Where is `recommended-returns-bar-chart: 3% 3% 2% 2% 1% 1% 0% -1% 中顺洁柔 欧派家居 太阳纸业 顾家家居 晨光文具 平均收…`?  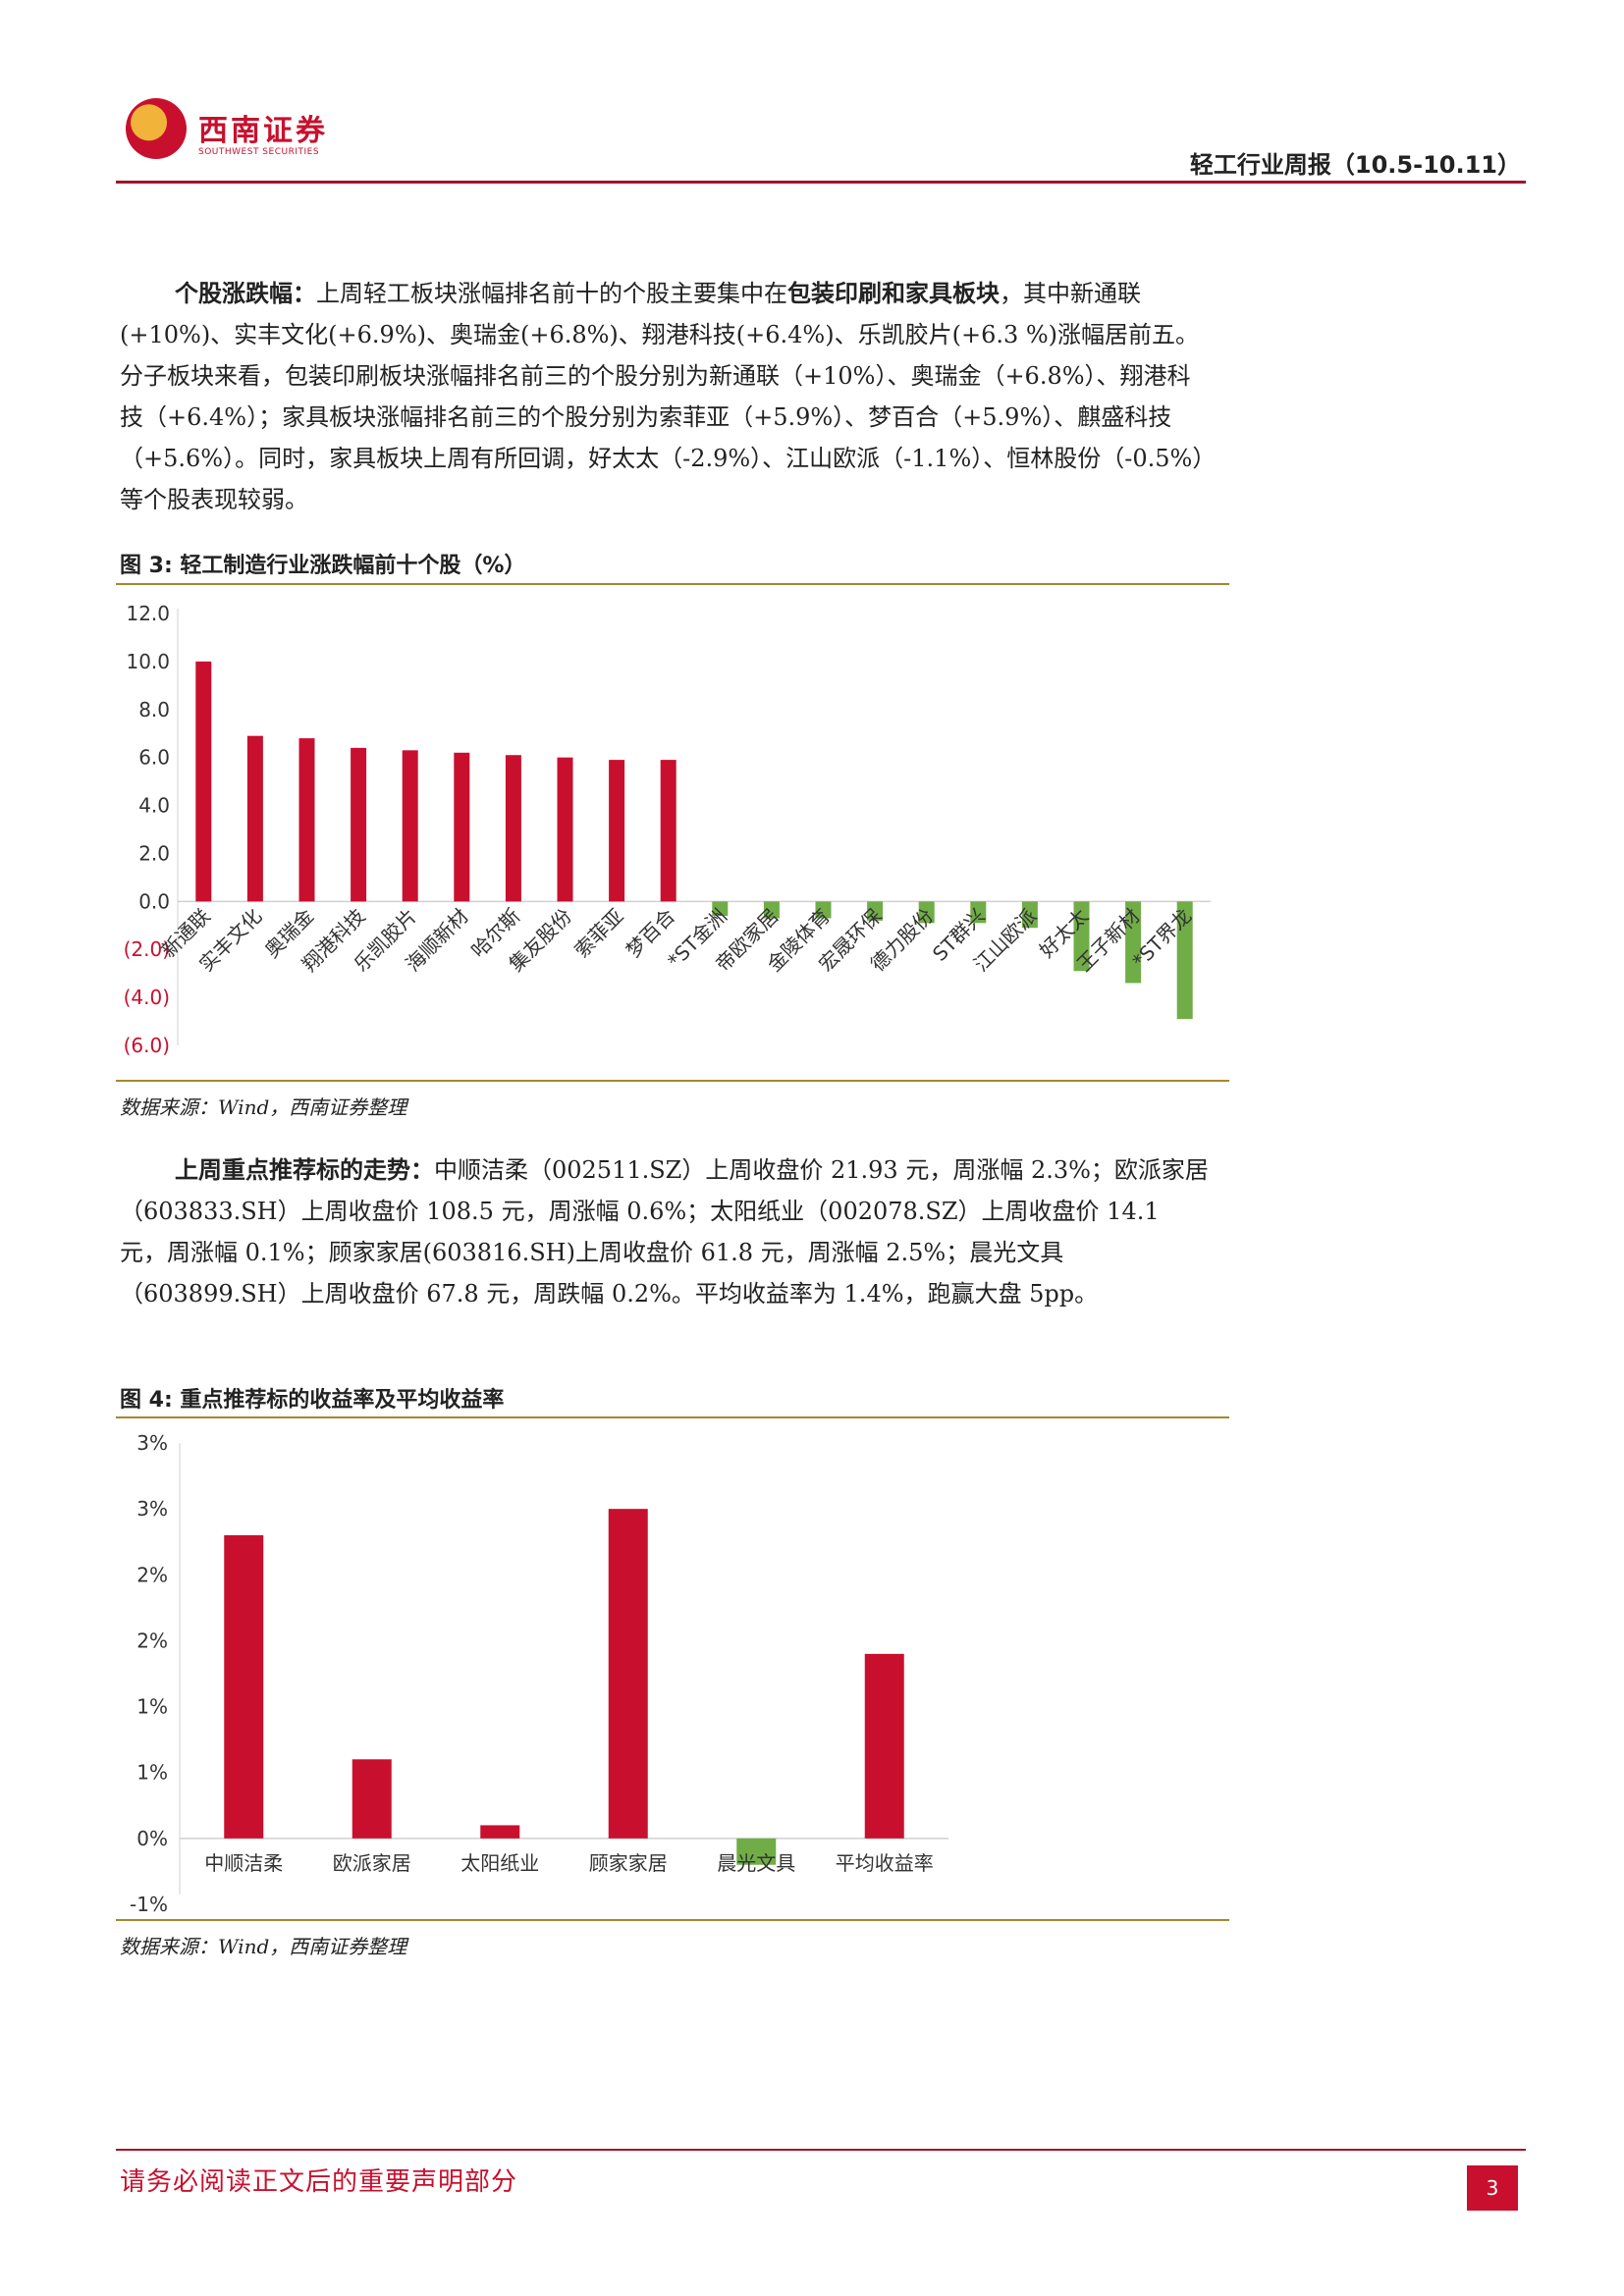
recommended-returns-bar-chart: 3% 3% 2% 2% 1% 1% 0% -1% 中顺洁柔 欧派家居 太阳纸业 顾家家居 晨光文具 平均收… is located at coordinates (539, 1672).